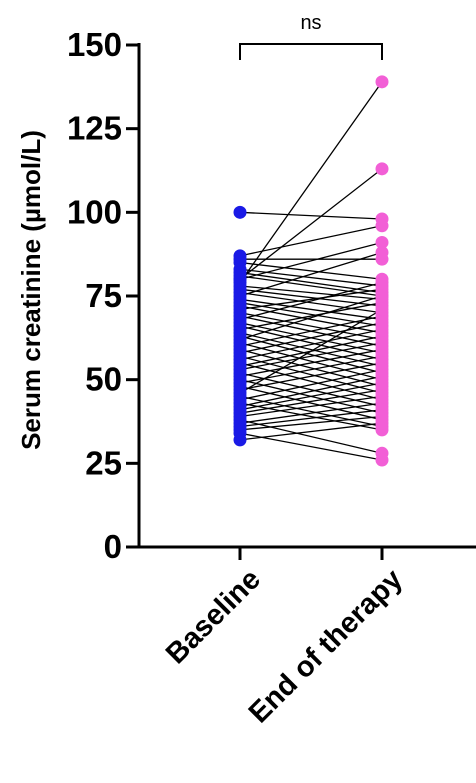 This screenshot has width=476, height=783. I want to click on y-tick-label: 75, so click(103, 295).